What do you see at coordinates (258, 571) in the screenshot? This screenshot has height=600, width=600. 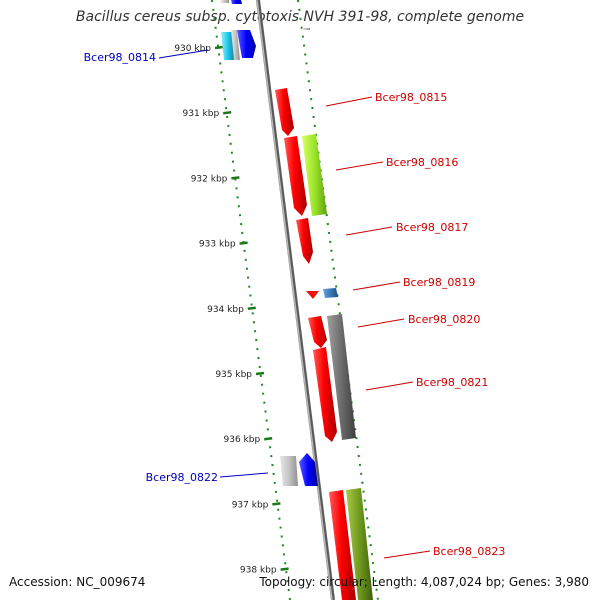 I see `ruler-tick-label: 938 kbp` at bounding box center [258, 571].